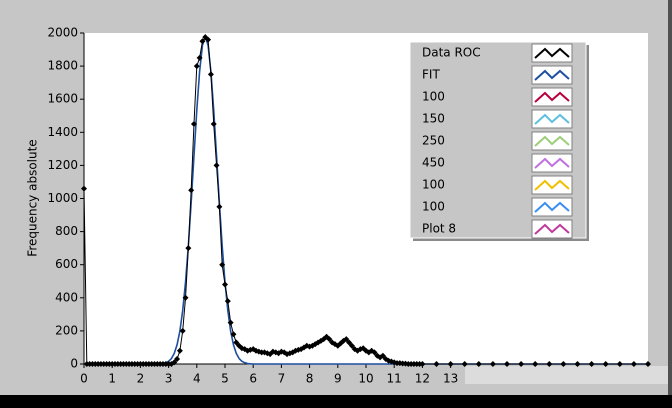 This screenshot has height=408, width=672. I want to click on x-tick-label: 0, so click(84, 379).